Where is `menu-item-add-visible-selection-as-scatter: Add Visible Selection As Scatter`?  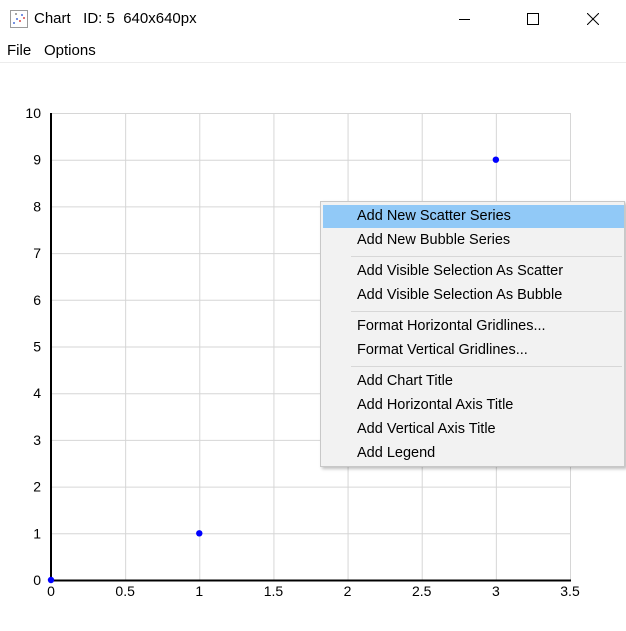
menu-item-add-visible-selection-as-scatter: Add Visible Selection As Scatter is located at coordinates (460, 271).